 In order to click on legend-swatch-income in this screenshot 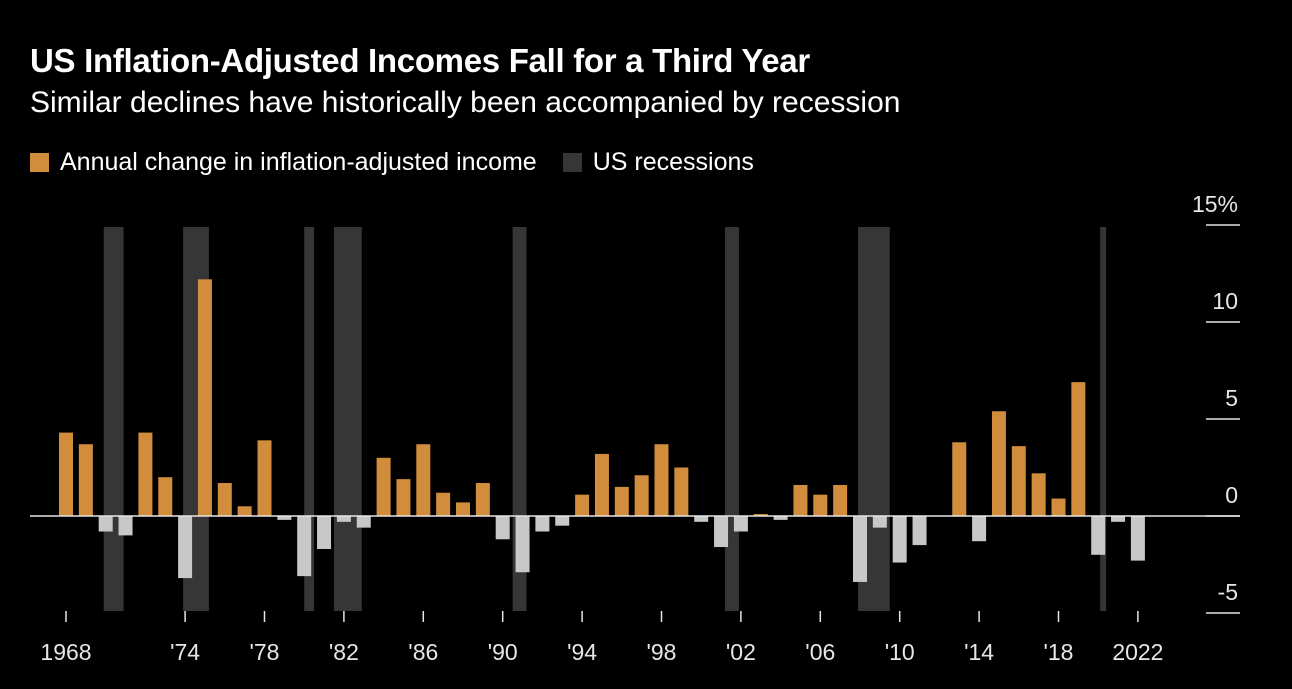, I will do `click(39, 162)`.